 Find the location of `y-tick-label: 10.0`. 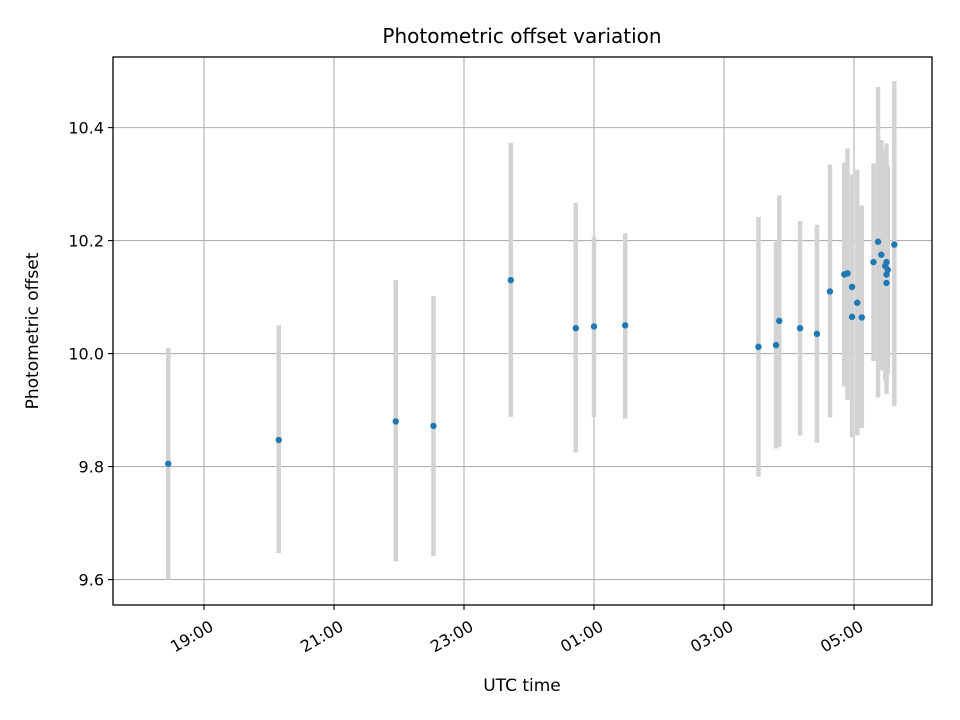

y-tick-label: 10.0 is located at coordinates (86, 354).